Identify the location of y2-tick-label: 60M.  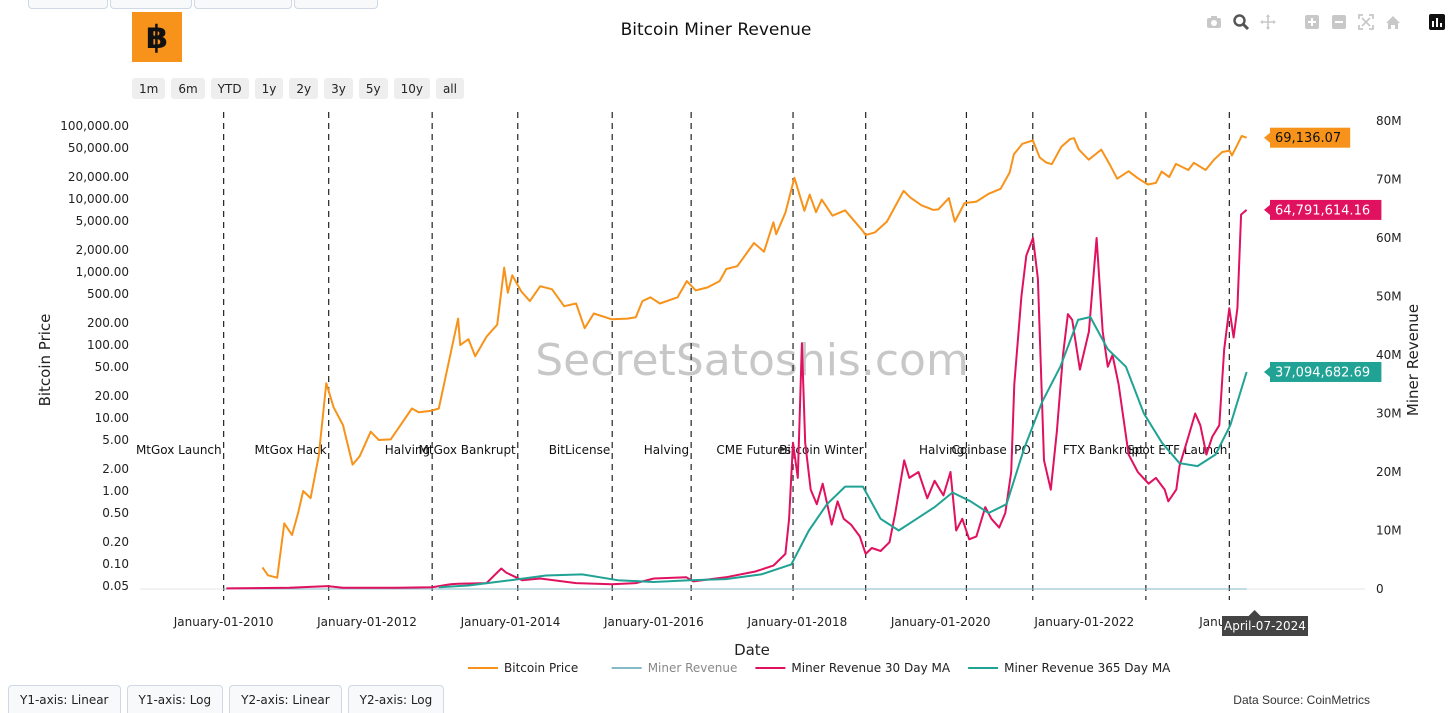
(1389, 238).